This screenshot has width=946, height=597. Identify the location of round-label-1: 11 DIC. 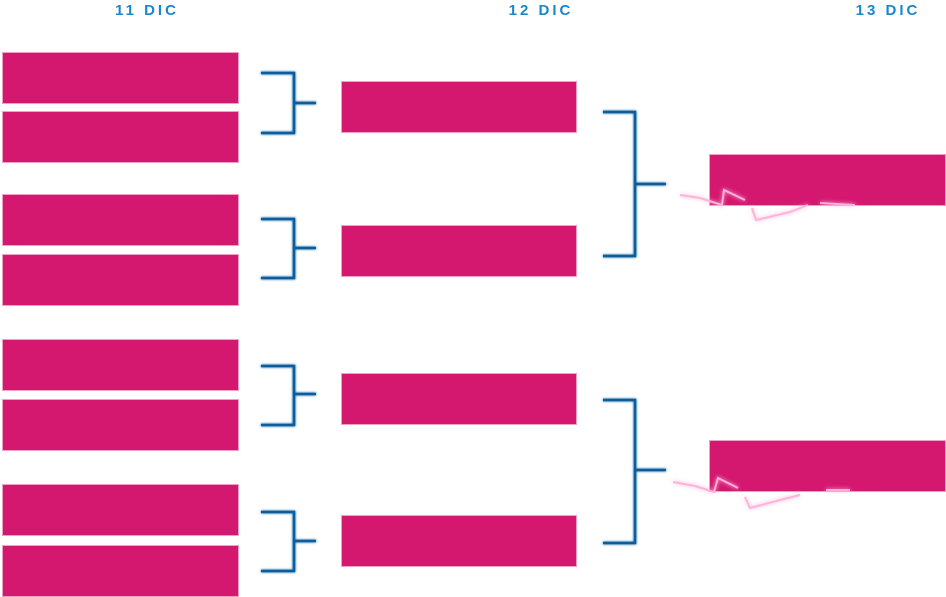
(147, 10).